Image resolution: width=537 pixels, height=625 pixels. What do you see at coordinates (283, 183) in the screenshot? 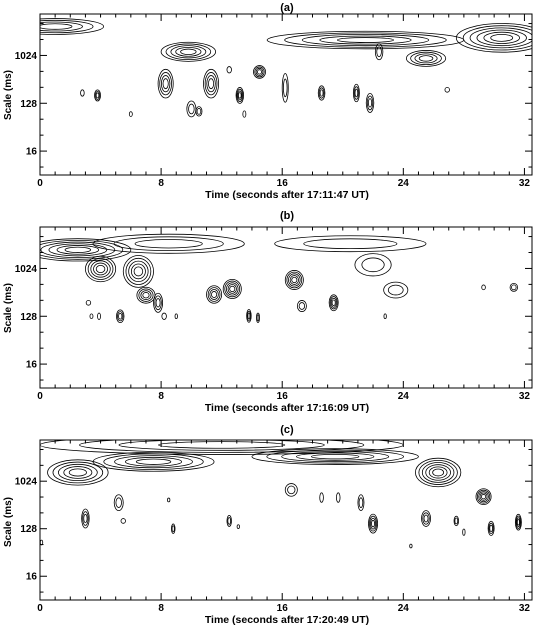
I see `panel-a-x-tick-label: 16` at bounding box center [283, 183].